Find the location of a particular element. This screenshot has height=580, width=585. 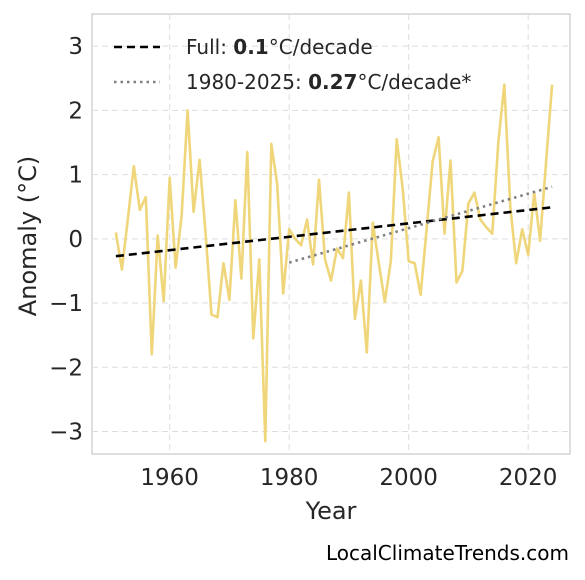

y-axis-label: Anomaly (°C) is located at coordinates (28, 236).